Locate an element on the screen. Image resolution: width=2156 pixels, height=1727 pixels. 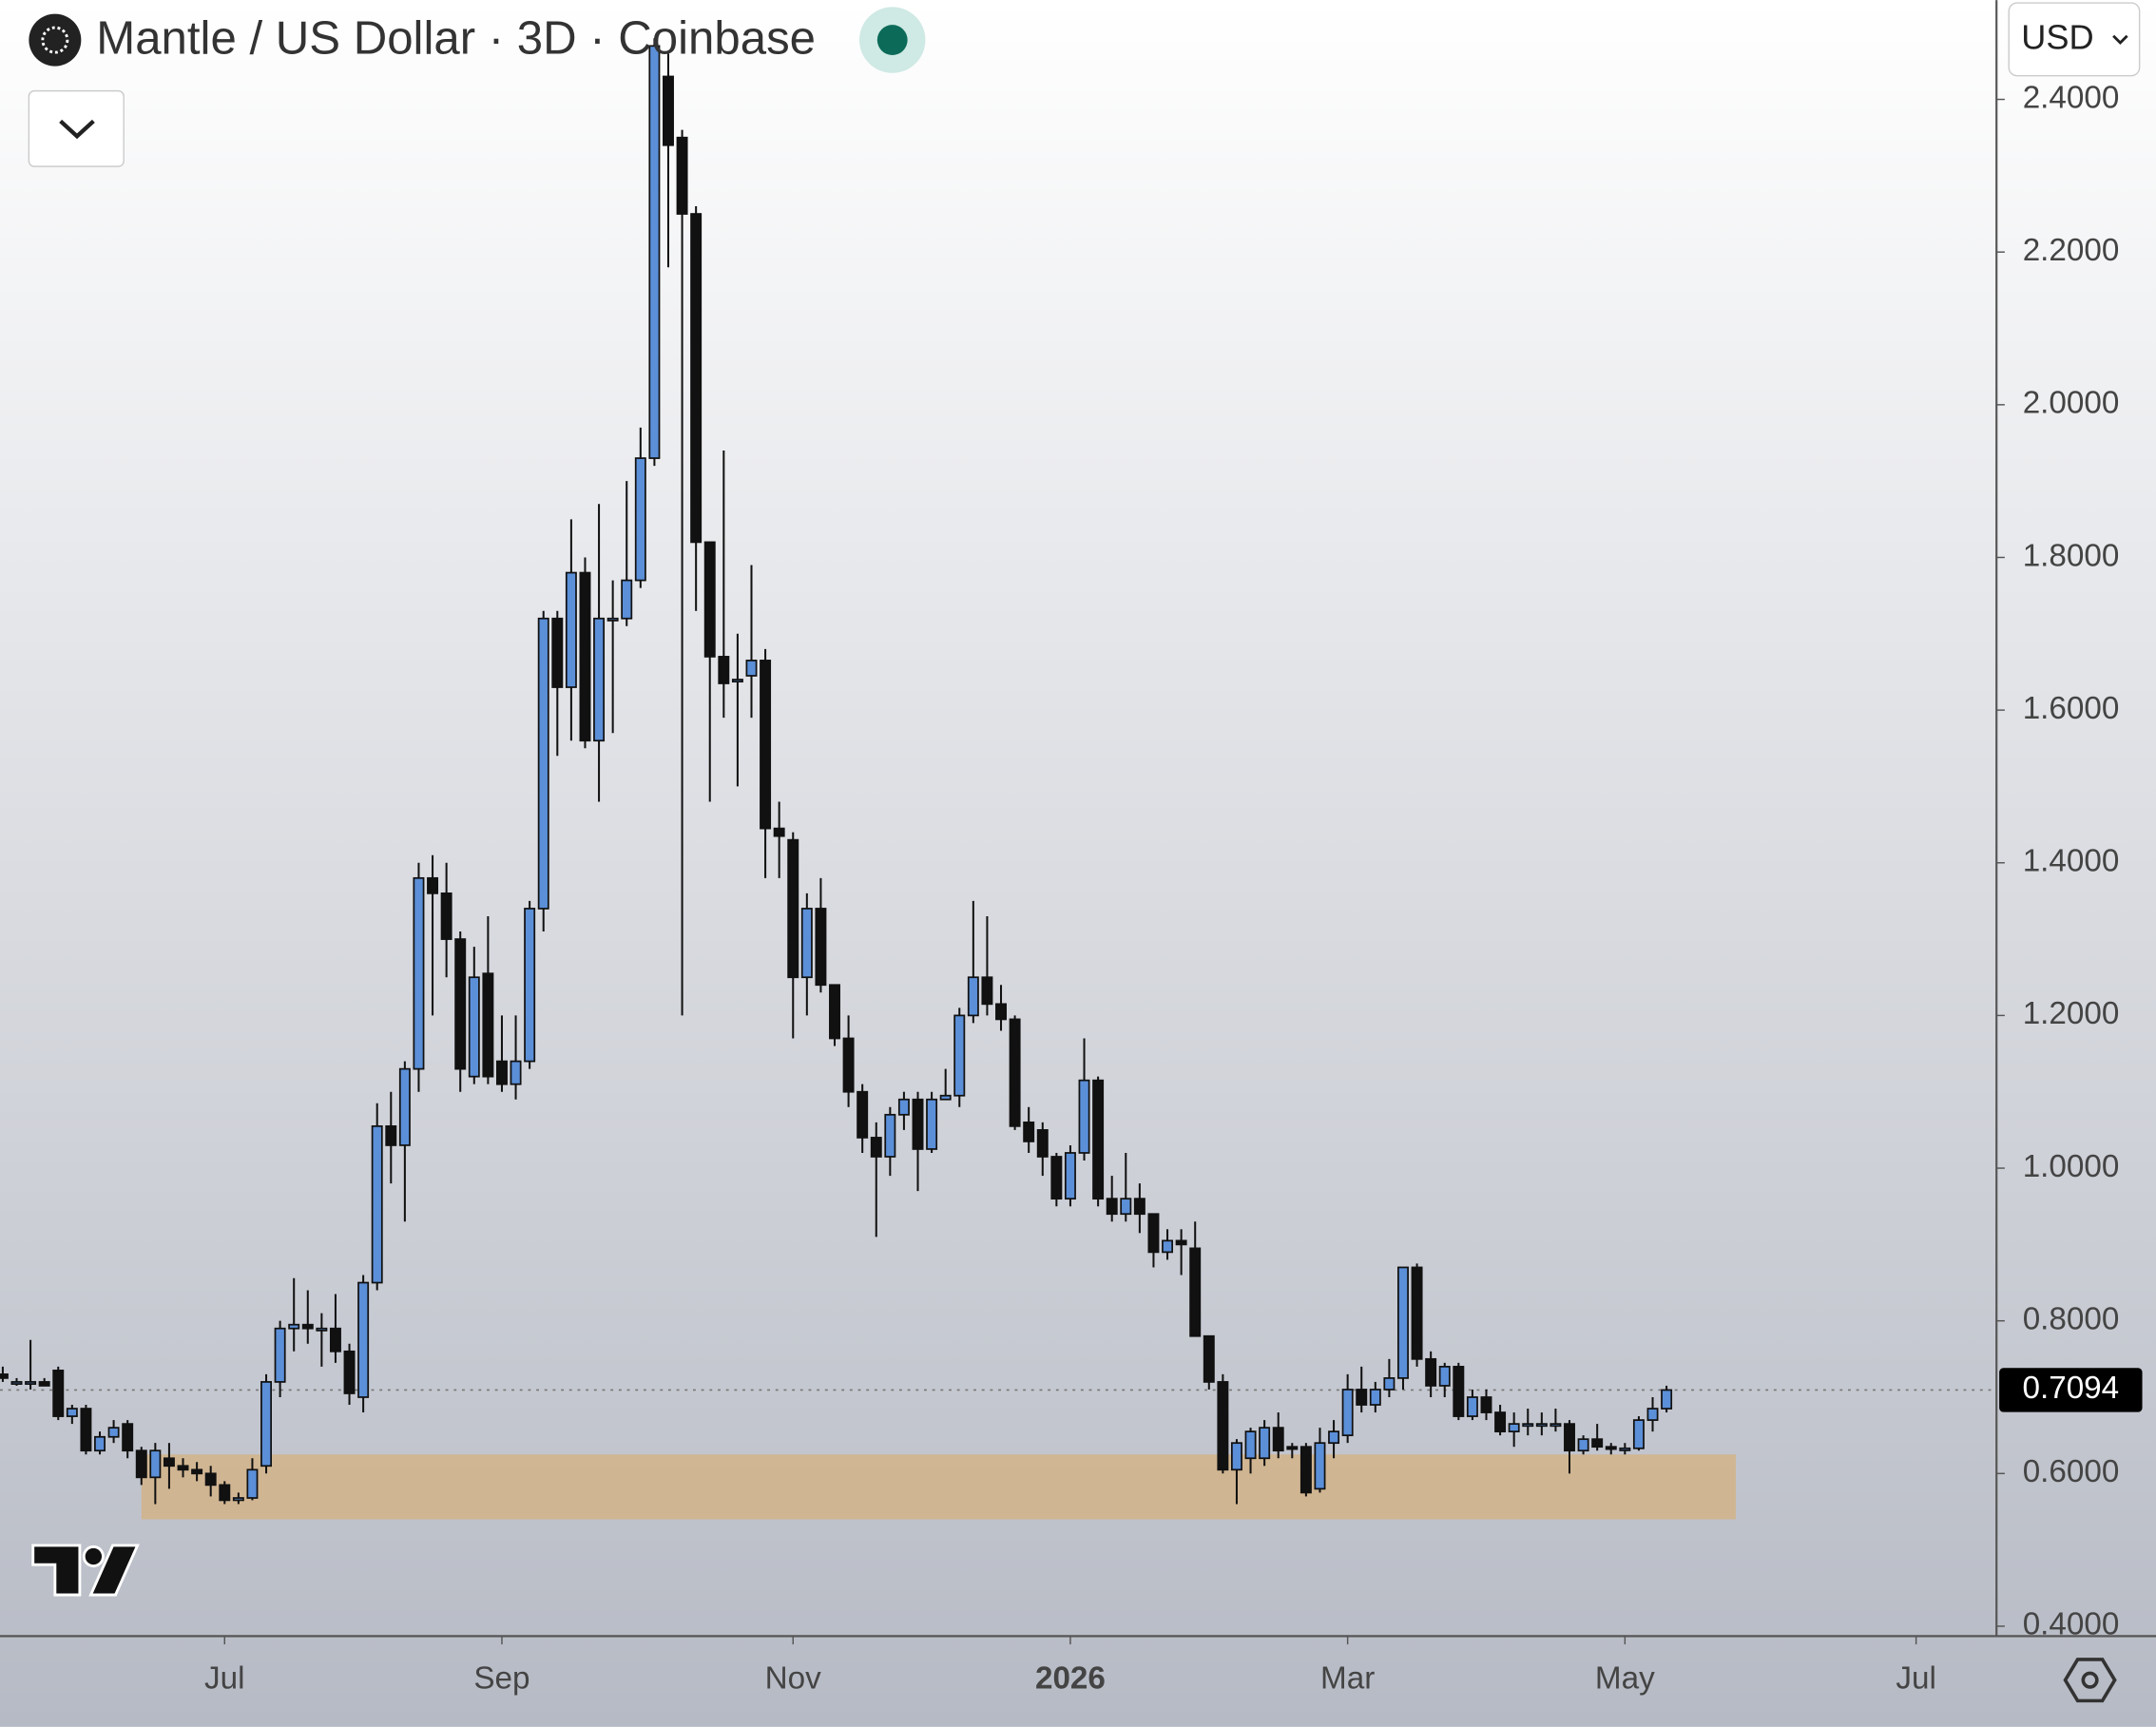
symbol-icon is located at coordinates (55, 40).